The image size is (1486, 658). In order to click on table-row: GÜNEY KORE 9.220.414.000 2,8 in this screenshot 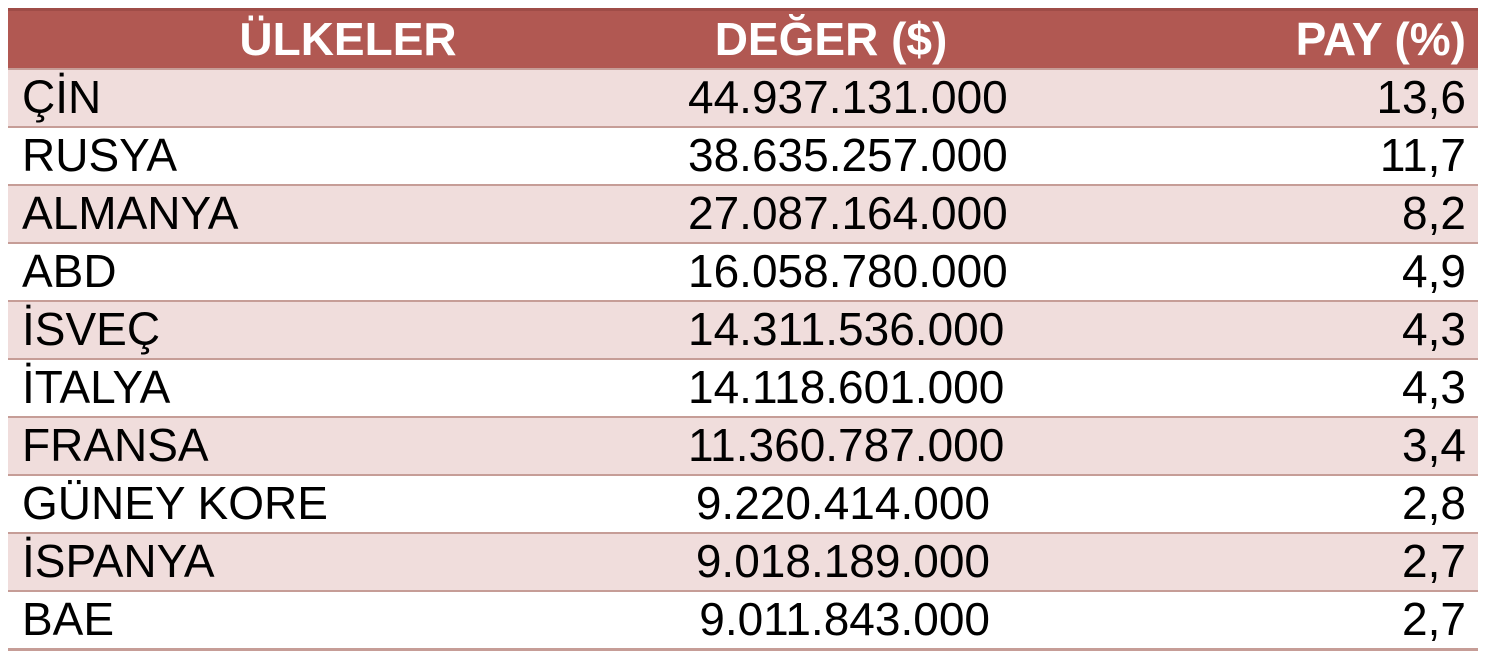, I will do `click(743, 503)`.